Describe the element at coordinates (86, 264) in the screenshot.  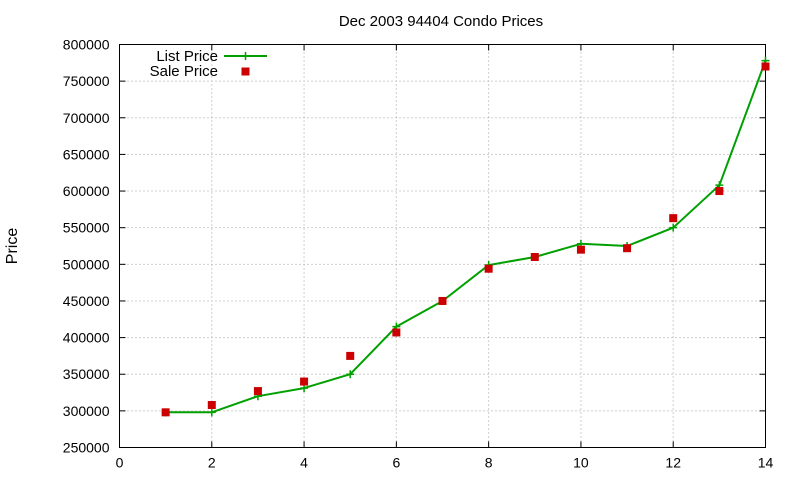
I see `y-tick-label: 500000` at that location.